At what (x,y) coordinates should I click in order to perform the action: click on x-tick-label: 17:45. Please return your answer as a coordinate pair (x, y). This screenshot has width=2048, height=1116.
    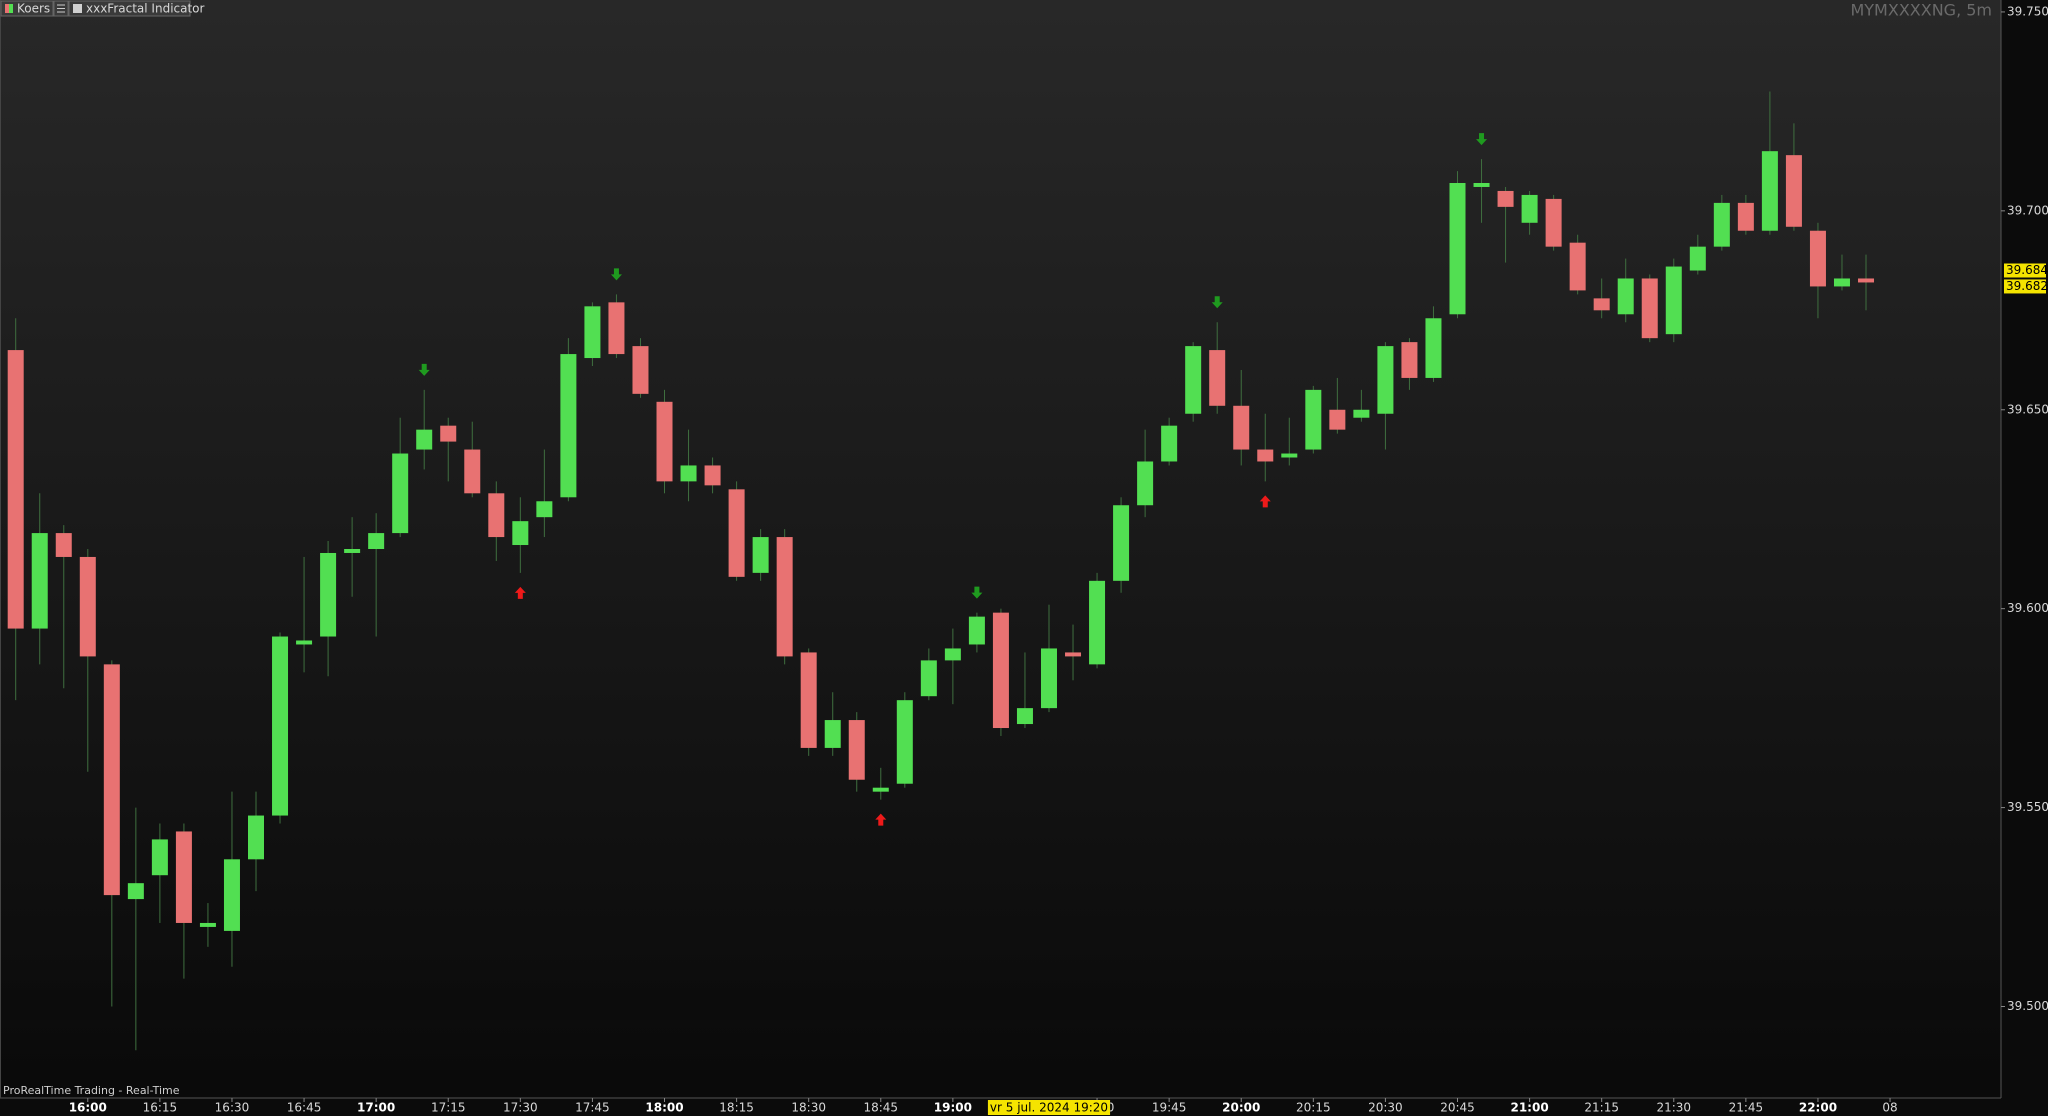
    Looking at the image, I should click on (592, 1108).